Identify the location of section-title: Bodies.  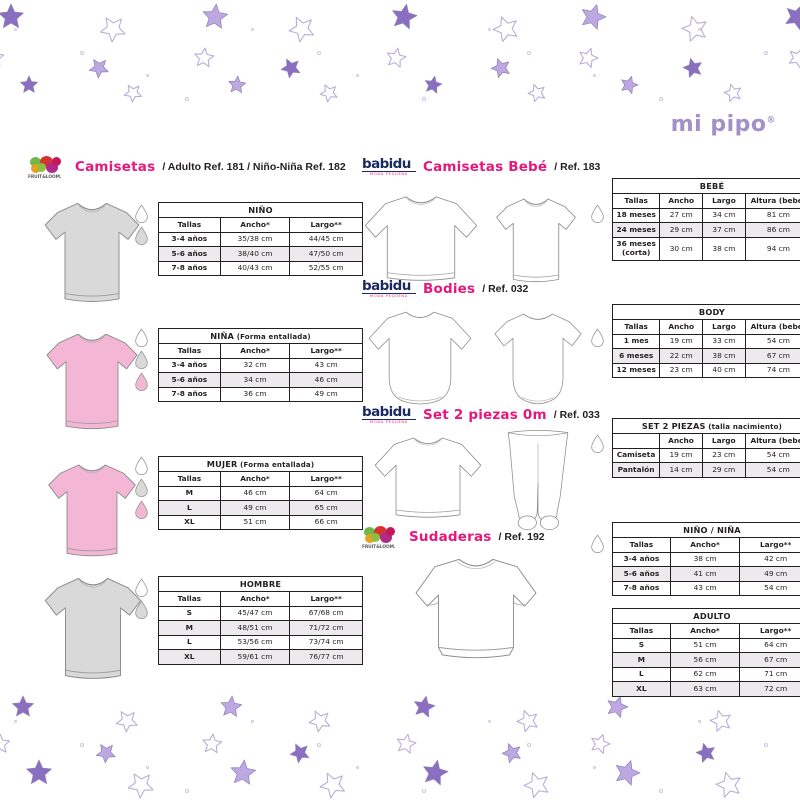
(449, 289).